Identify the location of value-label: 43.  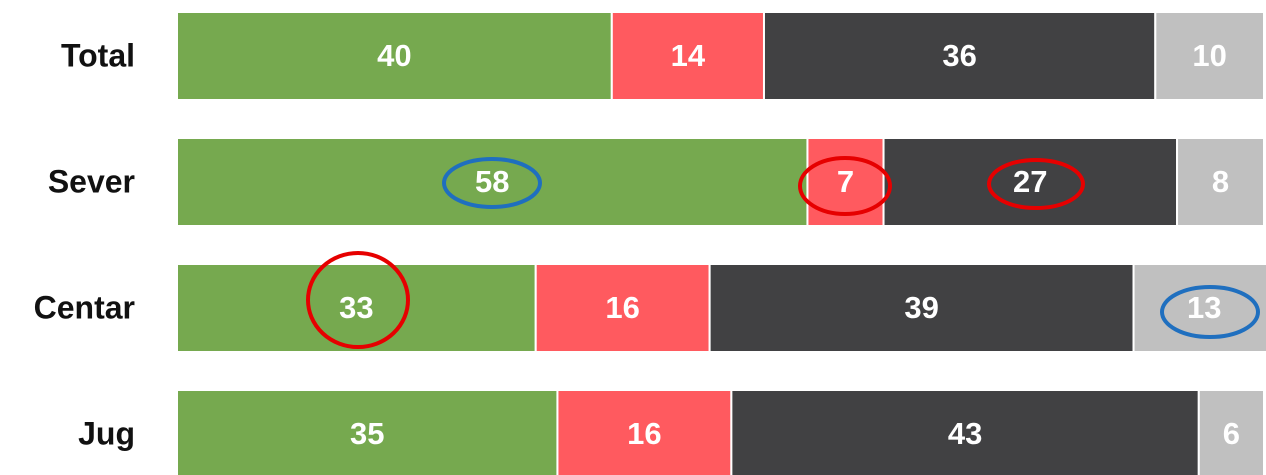
(965, 433).